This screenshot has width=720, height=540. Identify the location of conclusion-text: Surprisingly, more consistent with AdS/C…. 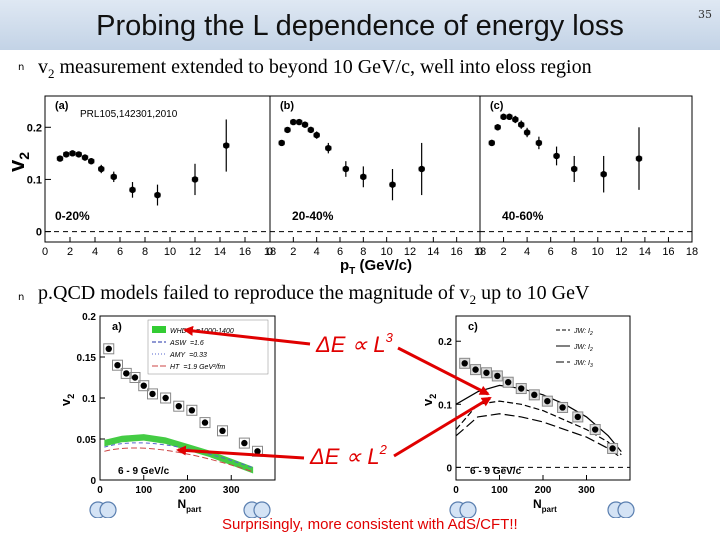
(370, 524).